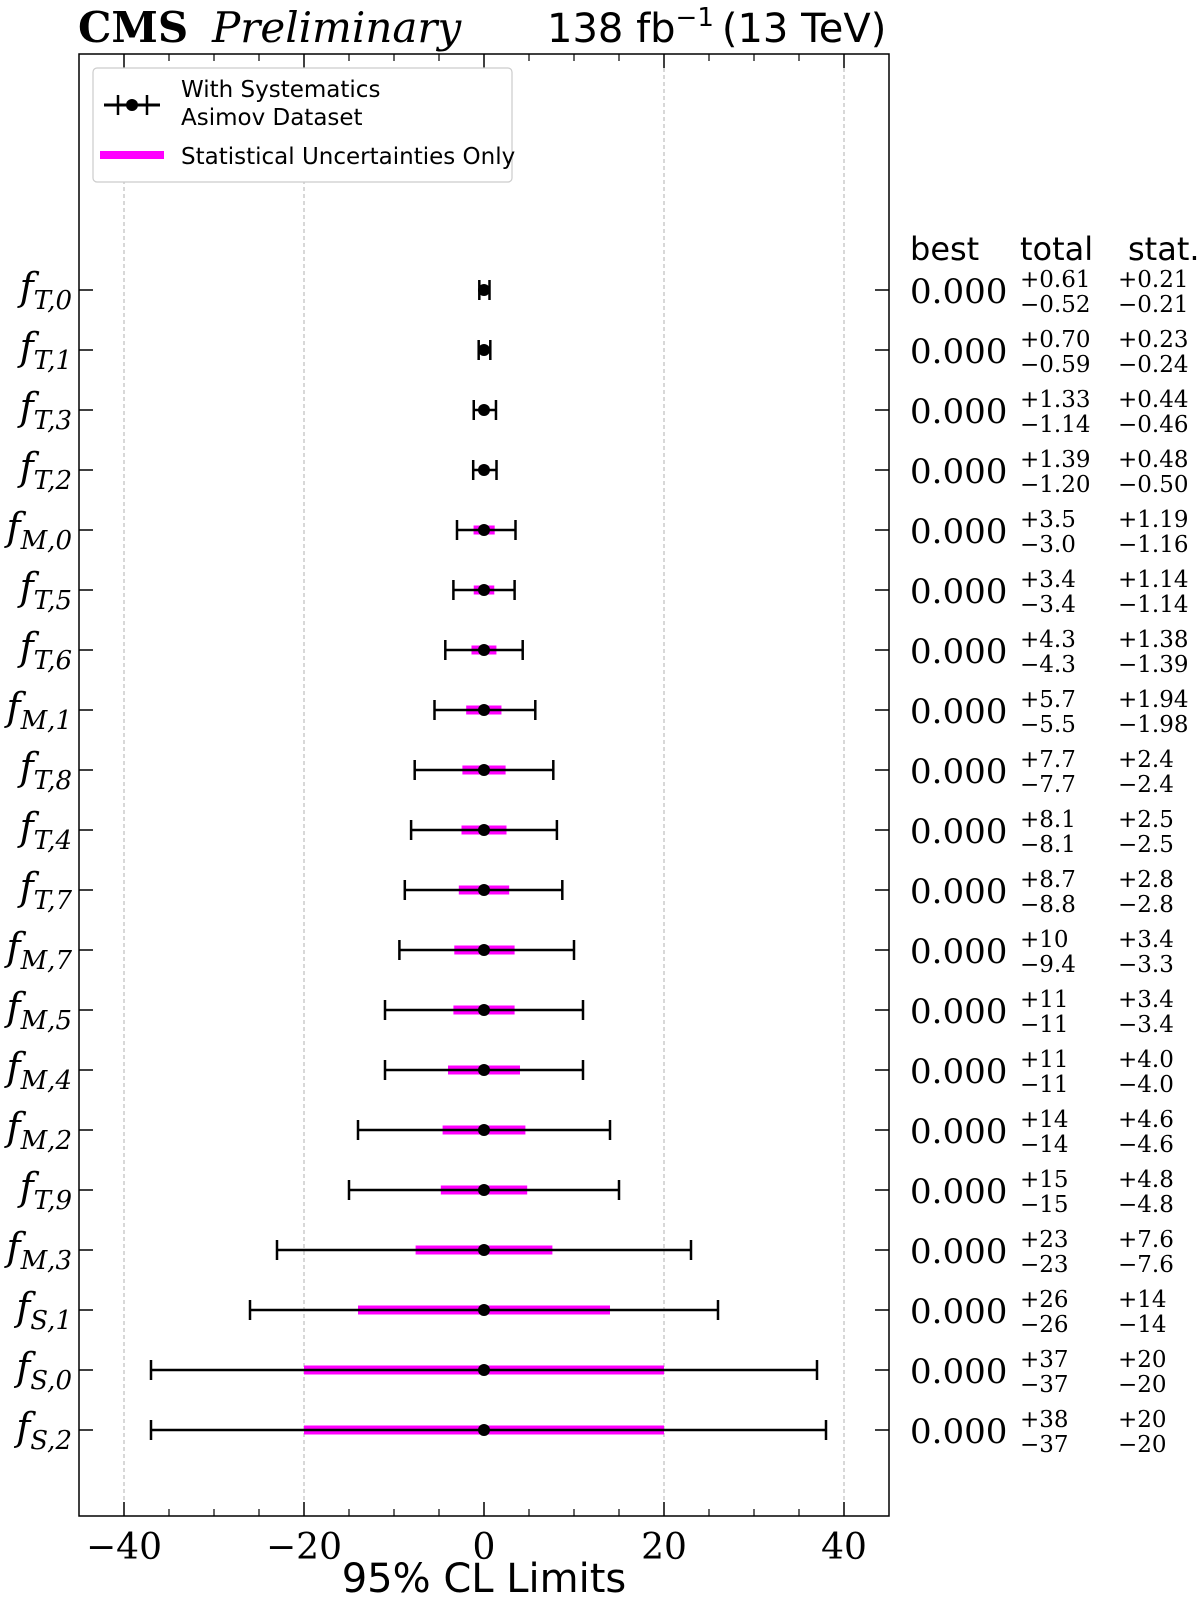 This screenshot has height=1600, width=1200. I want to click on total-down: −26, so click(1044, 1325).